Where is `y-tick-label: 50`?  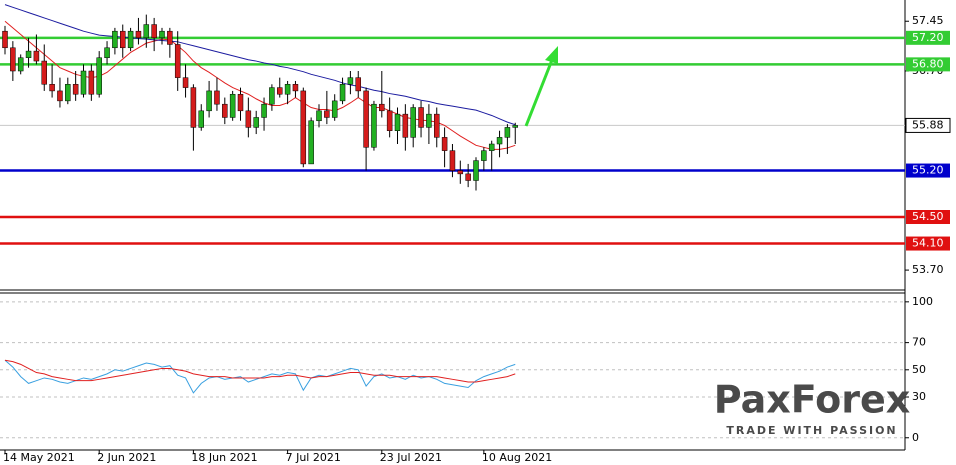
y-tick-label: 50 is located at coordinates (919, 369).